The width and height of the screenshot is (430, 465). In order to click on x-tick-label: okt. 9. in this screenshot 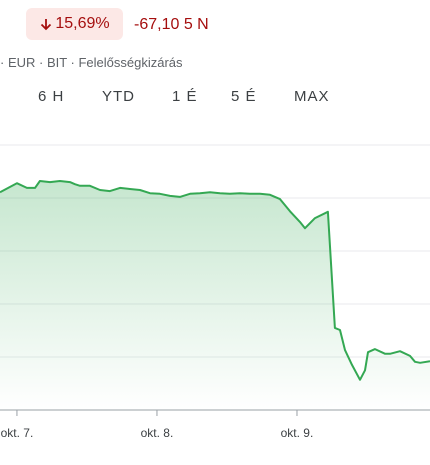, I will do `click(297, 433)`.